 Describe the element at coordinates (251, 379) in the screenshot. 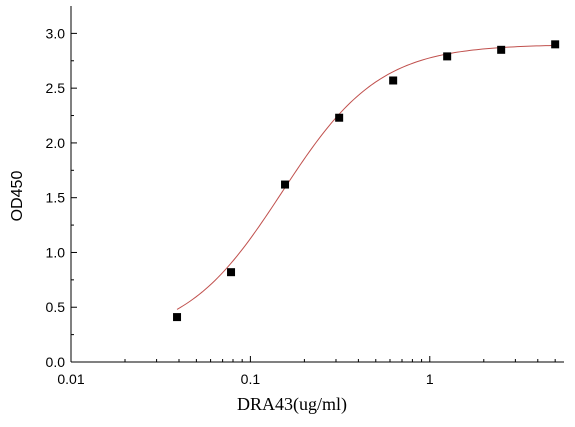

I see `x-tick-label: 0.1` at that location.